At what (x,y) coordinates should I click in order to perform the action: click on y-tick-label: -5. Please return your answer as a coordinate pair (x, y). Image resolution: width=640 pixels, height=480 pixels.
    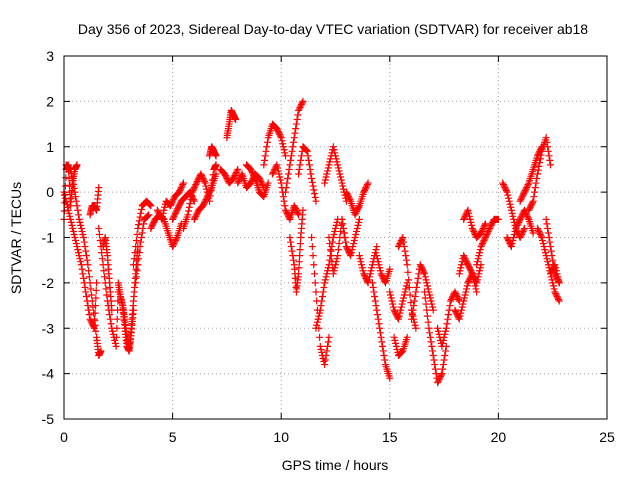
    Looking at the image, I should click on (48, 419).